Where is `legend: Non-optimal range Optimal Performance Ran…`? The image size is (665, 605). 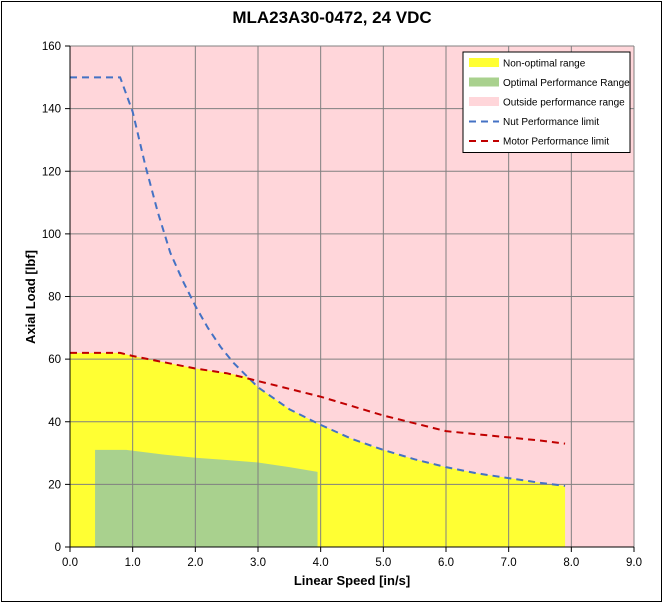
legend: Non-optimal range Optimal Performance Ran… is located at coordinates (546, 102).